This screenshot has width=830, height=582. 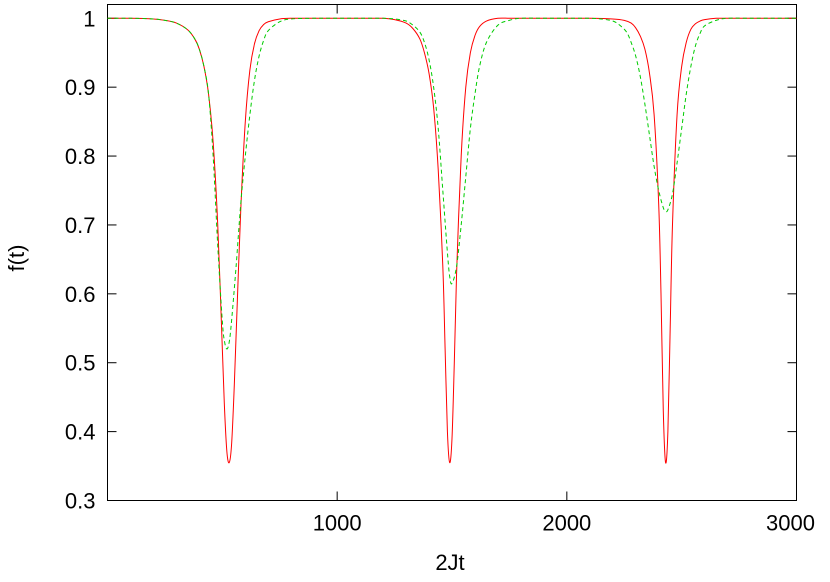 What do you see at coordinates (337, 523) in the screenshot?
I see `x-tick-label: 1000` at bounding box center [337, 523].